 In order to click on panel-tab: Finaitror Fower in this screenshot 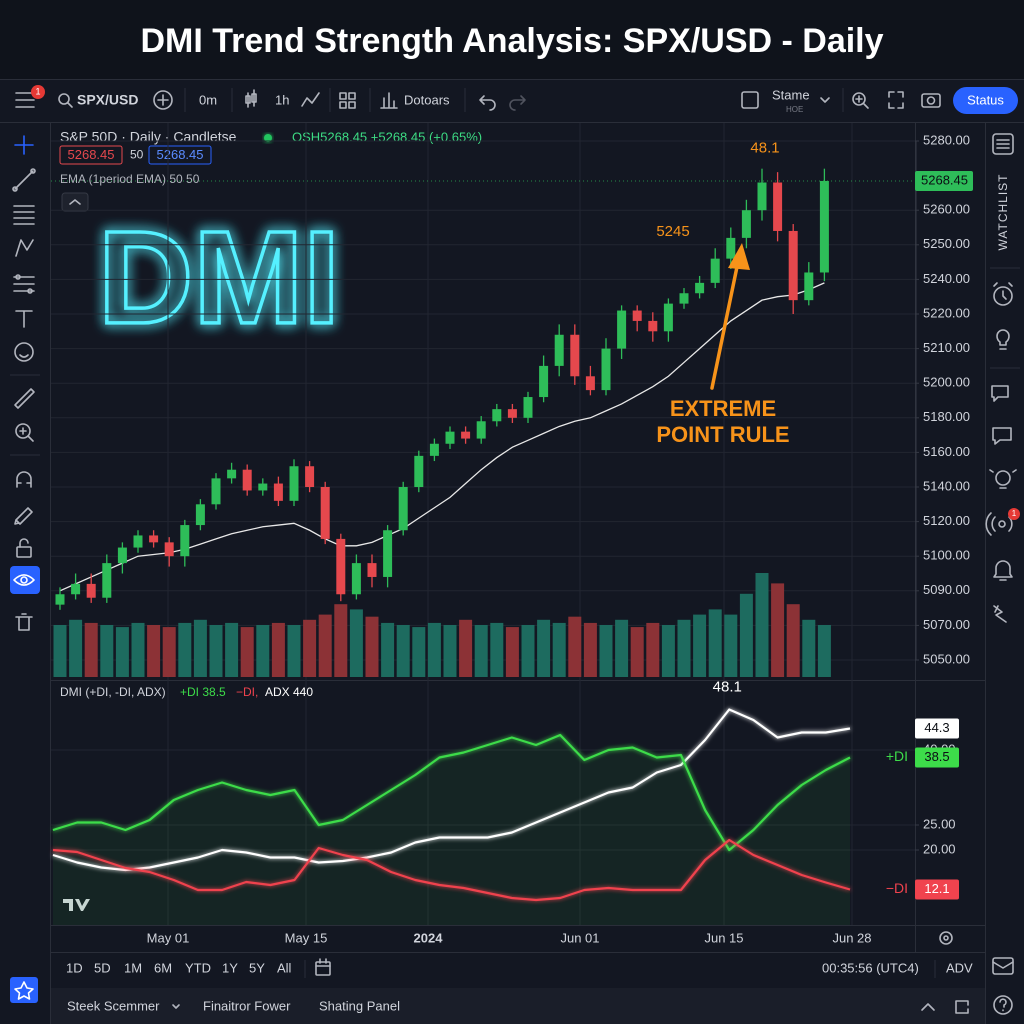, I will do `click(247, 1005)`.